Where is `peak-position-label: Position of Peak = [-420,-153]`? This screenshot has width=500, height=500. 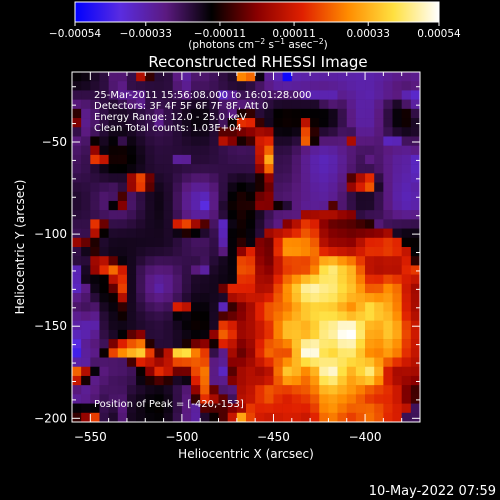 peak-position-label: Position of Peak = [-420,-153] is located at coordinates (169, 404).